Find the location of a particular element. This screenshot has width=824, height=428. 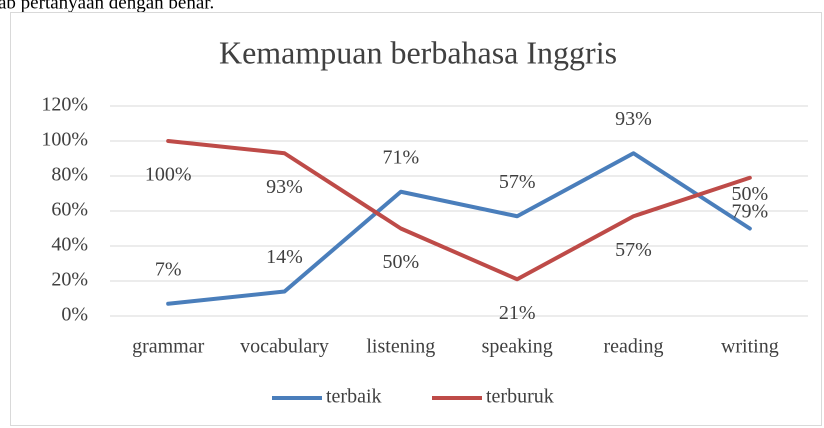

data-label: 7% is located at coordinates (168, 269).